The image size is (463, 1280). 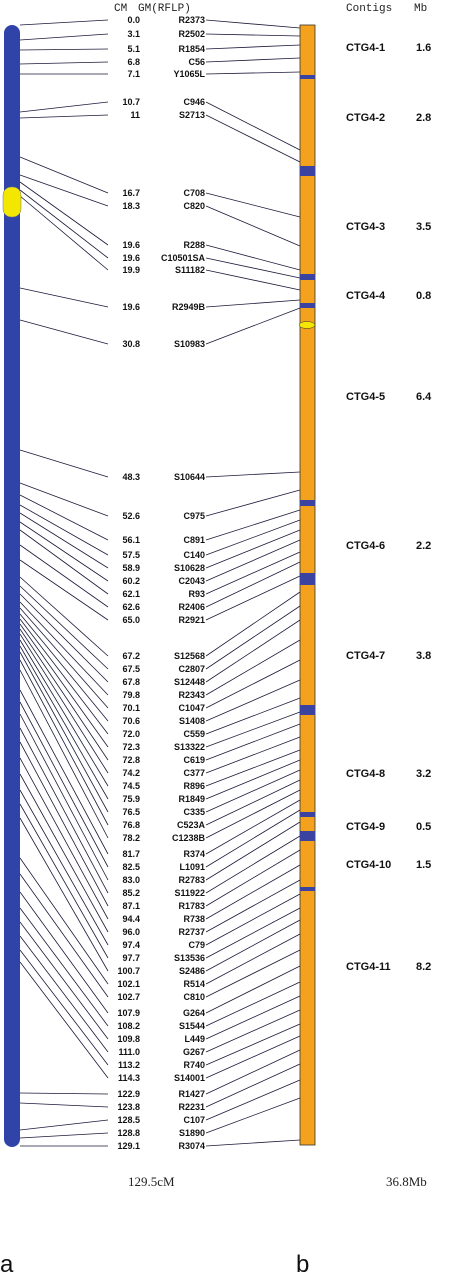 I want to click on marker-name: S1890, so click(x=192, y=1133).